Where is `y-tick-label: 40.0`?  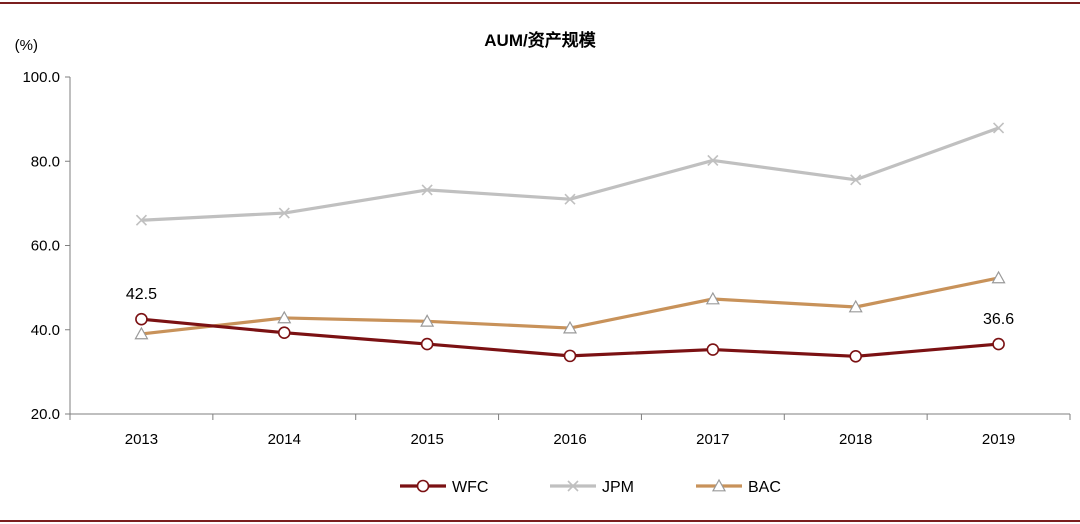 y-tick-label: 40.0 is located at coordinates (45, 330).